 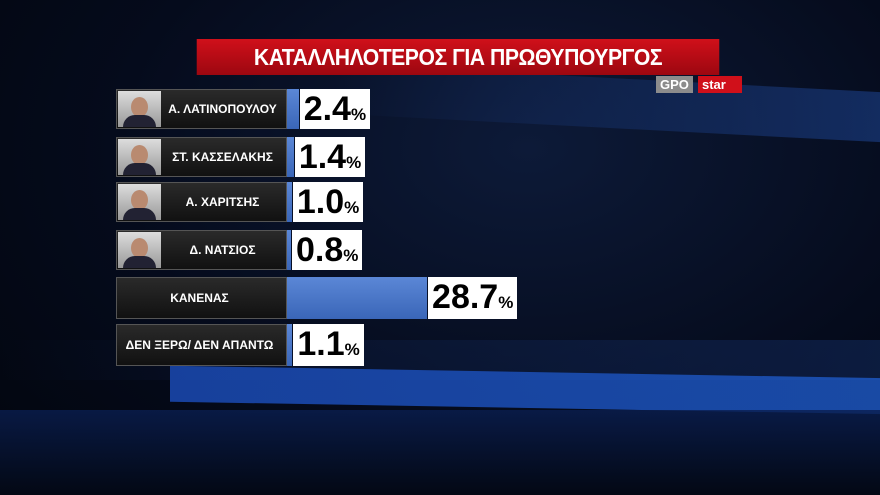 I want to click on category-label: ΚΑΝΕΝΑΣ, so click(x=199, y=297).